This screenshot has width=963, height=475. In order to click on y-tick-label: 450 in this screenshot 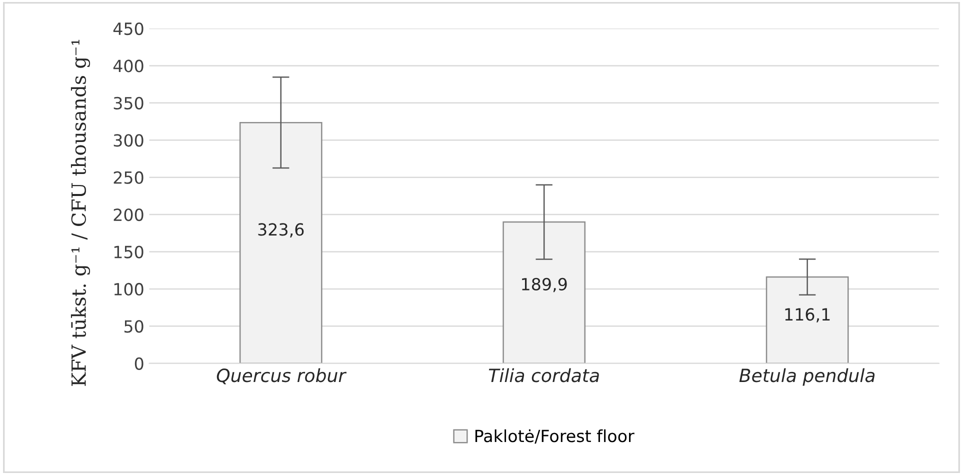, I will do `click(128, 29)`.